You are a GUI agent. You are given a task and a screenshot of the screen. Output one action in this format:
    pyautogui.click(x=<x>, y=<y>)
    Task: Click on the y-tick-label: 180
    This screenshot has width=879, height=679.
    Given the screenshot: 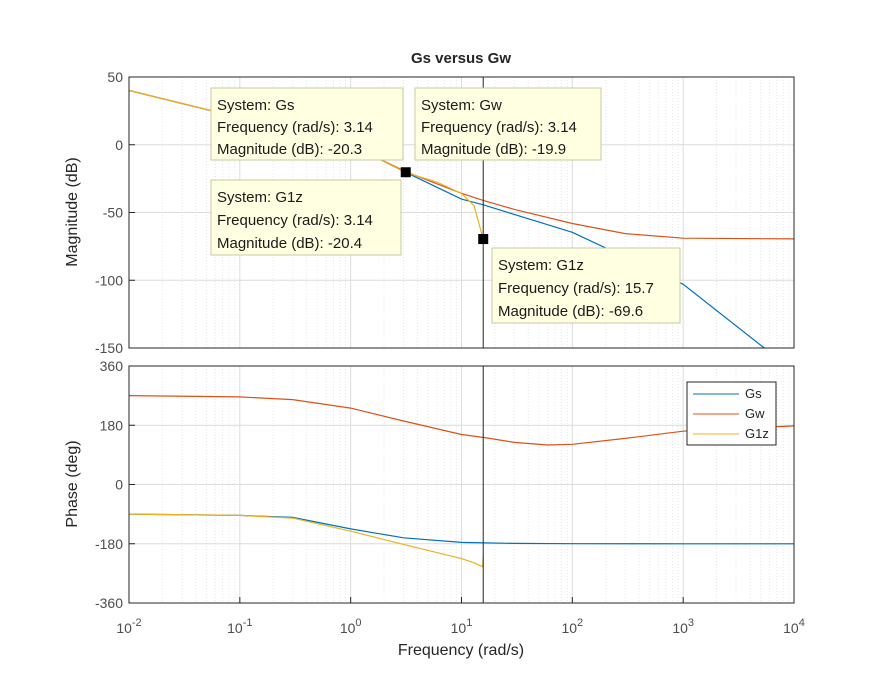 What is the action you would take?
    pyautogui.click(x=112, y=425)
    